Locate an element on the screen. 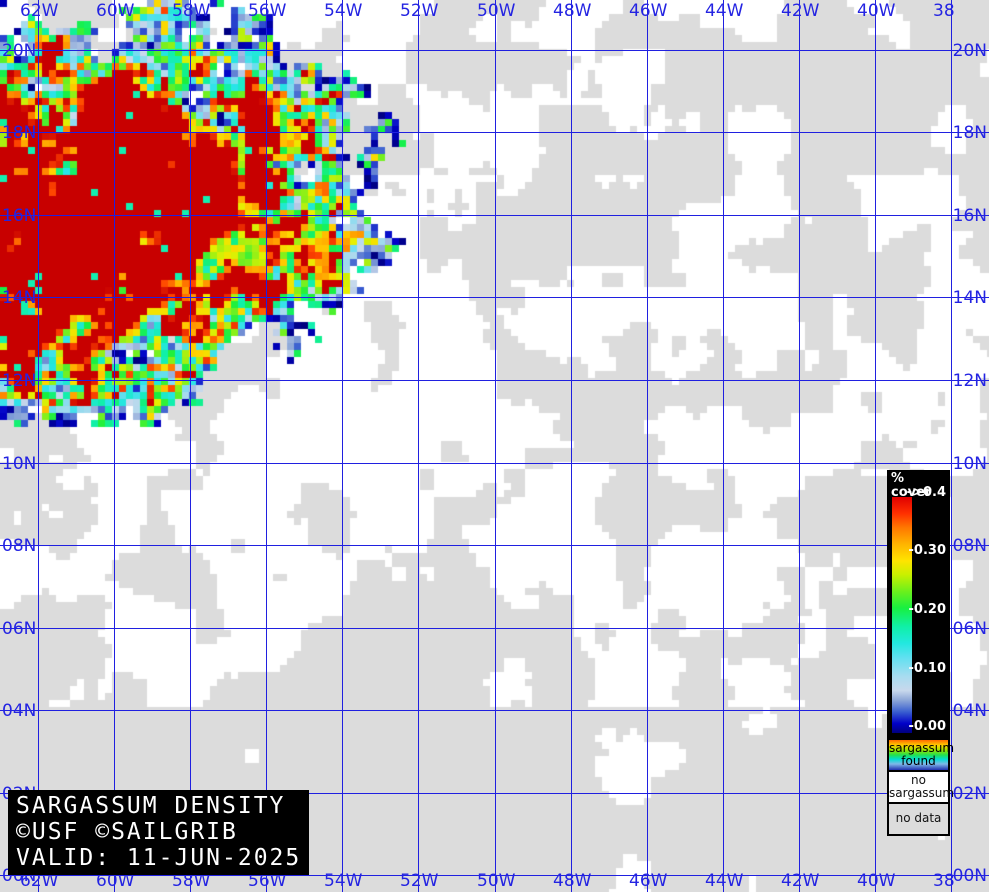 The image size is (989, 892). lon-label-top-56W: 56W is located at coordinates (267, 11).